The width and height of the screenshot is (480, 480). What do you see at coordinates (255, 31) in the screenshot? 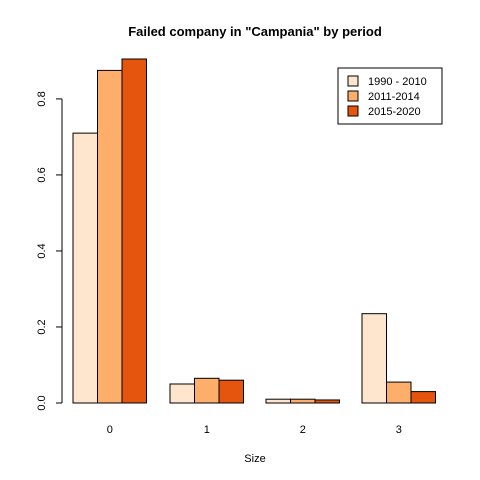
I see `chart-title: Failed company in "Campania" by period` at bounding box center [255, 31].